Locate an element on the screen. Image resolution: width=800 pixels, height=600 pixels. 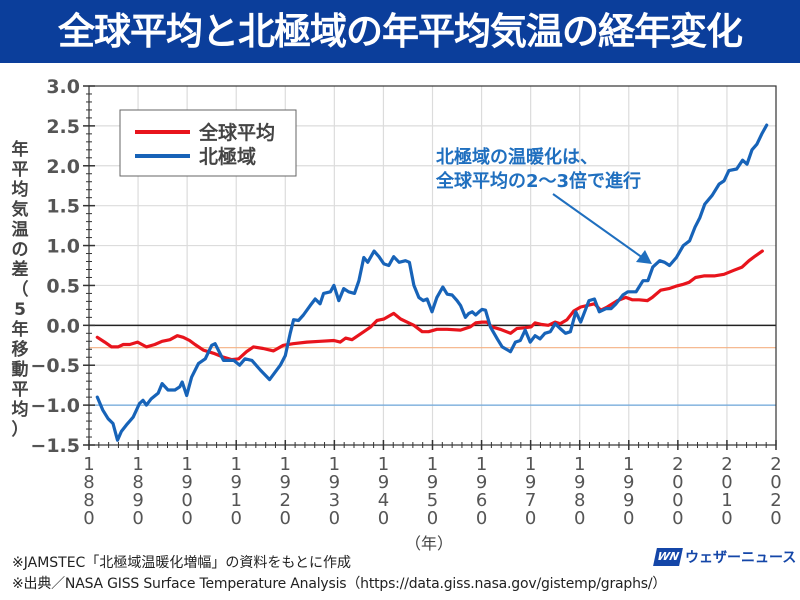
y-tick-label: 1.0 is located at coordinates (63, 247).